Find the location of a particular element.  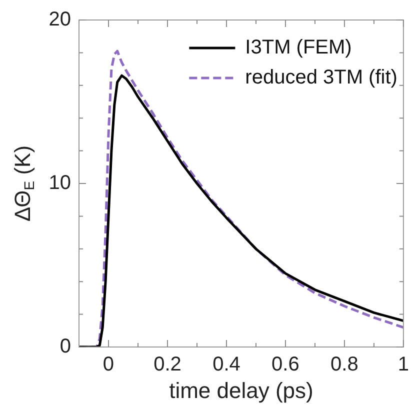

x-tick-label: 0 is located at coordinates (108, 365).